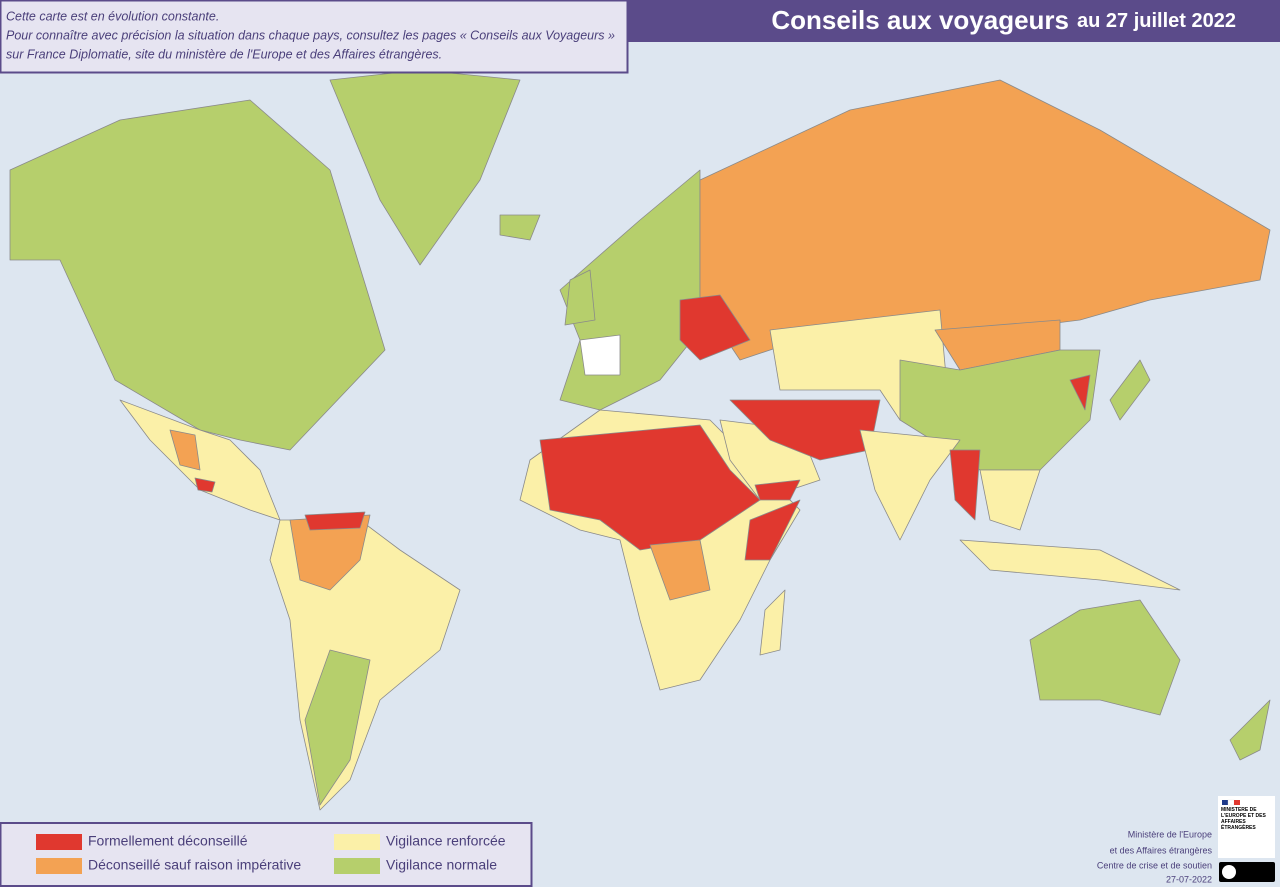 The image size is (1280, 892). I want to click on madagascar, so click(772, 622).